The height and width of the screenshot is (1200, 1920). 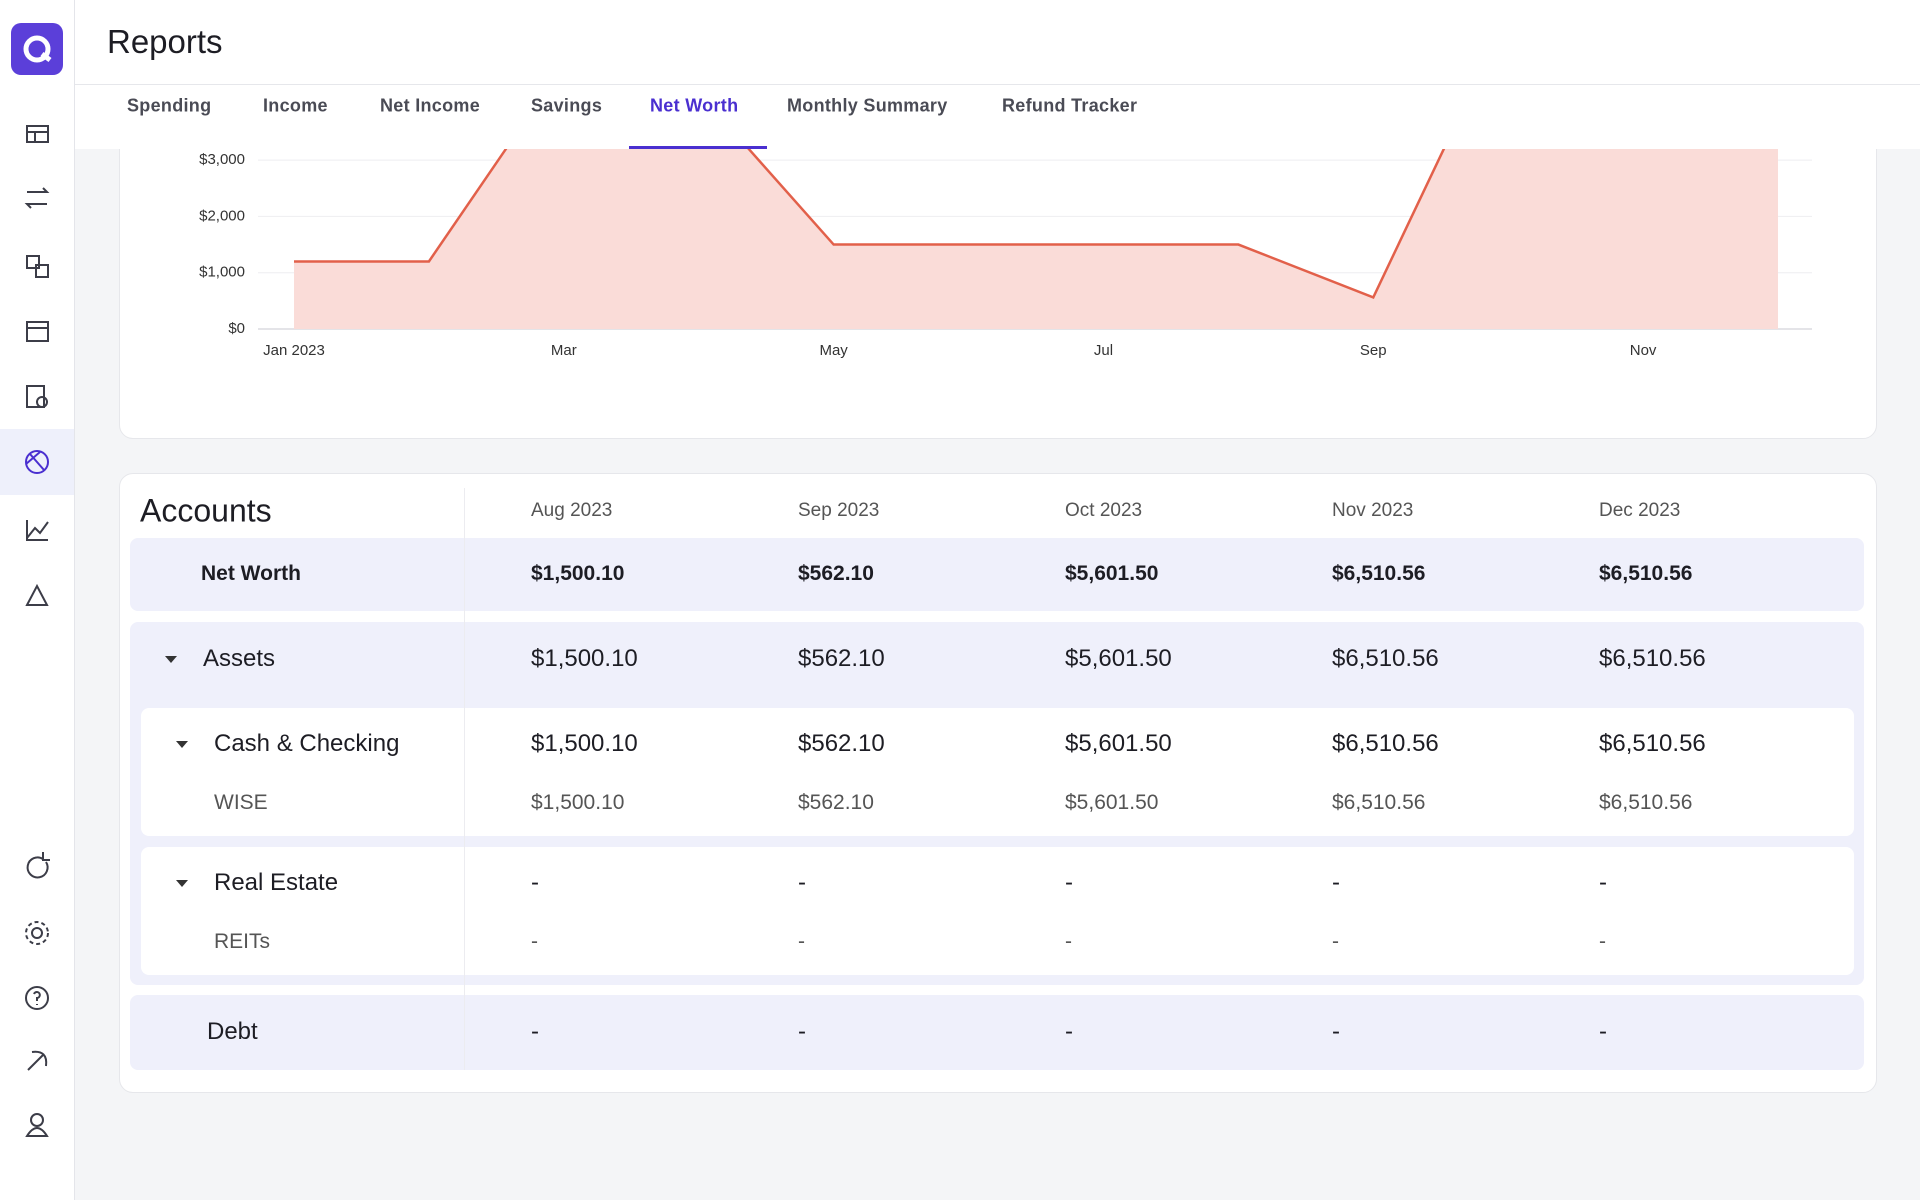 I want to click on column-header: Nov 2023, so click(x=1373, y=510).